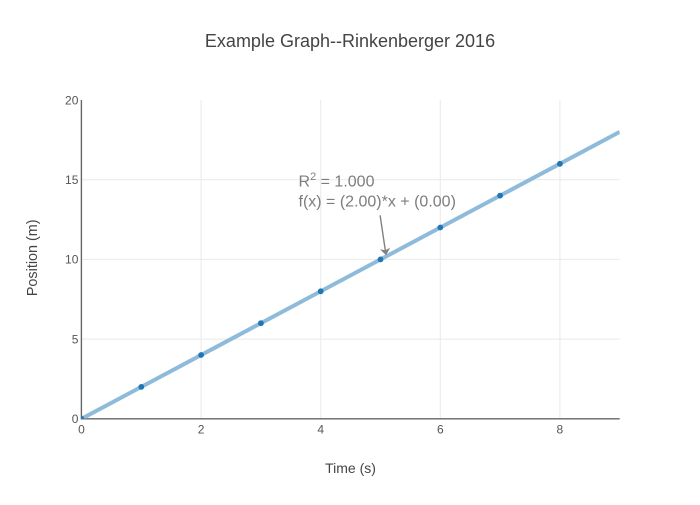 The width and height of the screenshot is (700, 505). What do you see at coordinates (350, 41) in the screenshot?
I see `svg-text:Example Graph--Rinkenberger 20: Example Graph--Rinkenberger 2016` at bounding box center [350, 41].